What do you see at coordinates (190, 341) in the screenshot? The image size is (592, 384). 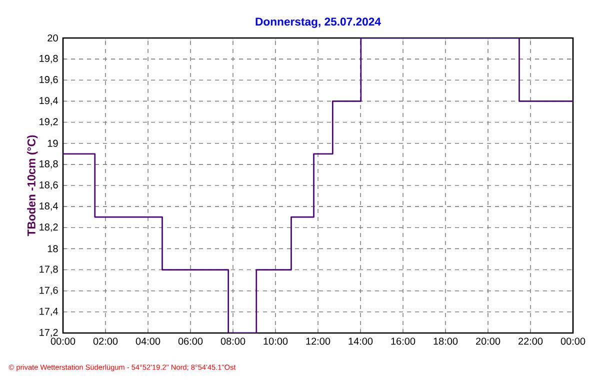 I see `x-tick-label: 06:00` at bounding box center [190, 341].